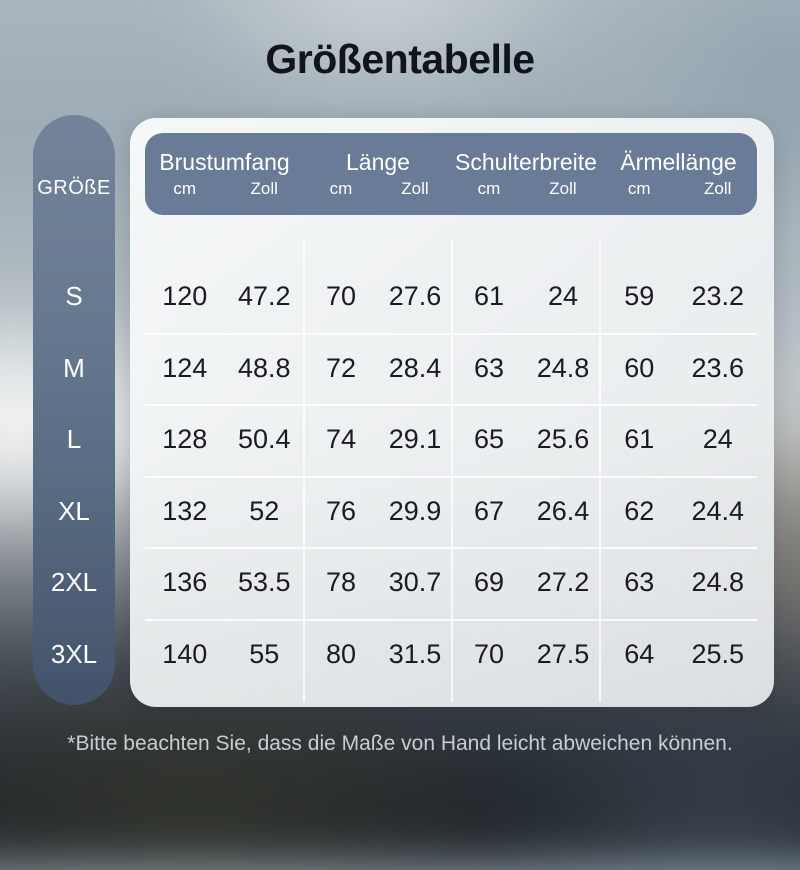 This screenshot has width=800, height=870. I want to click on column-group-brustumfang: Brustumfang cm Zoll, so click(224, 174).